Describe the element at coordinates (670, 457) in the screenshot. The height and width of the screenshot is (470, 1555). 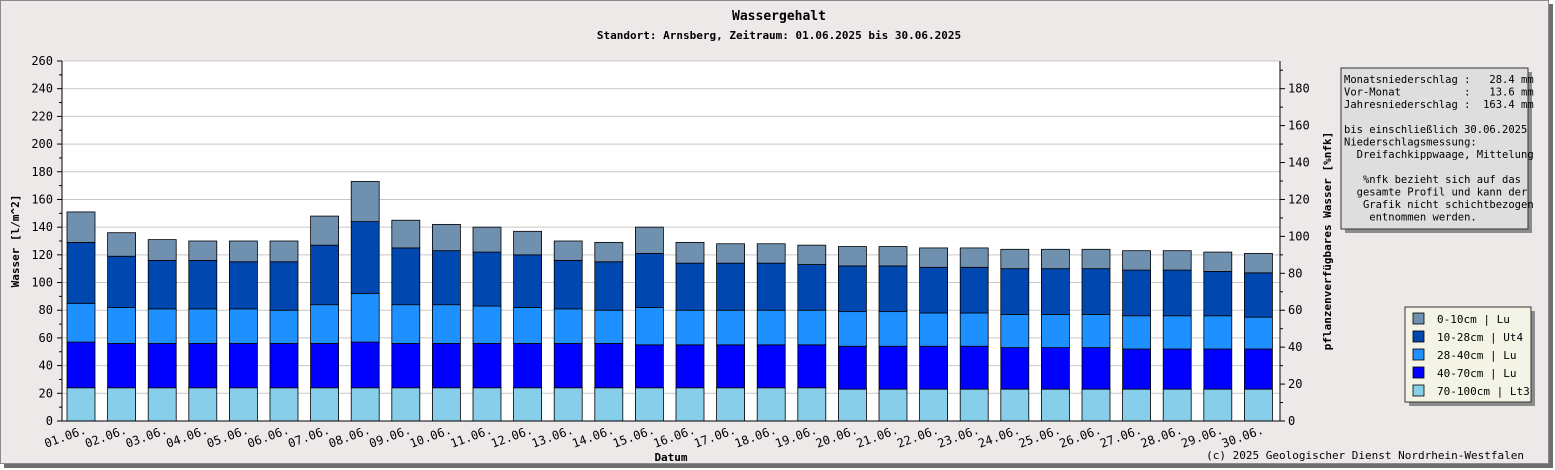
I see `x-axis-label: Datum` at that location.